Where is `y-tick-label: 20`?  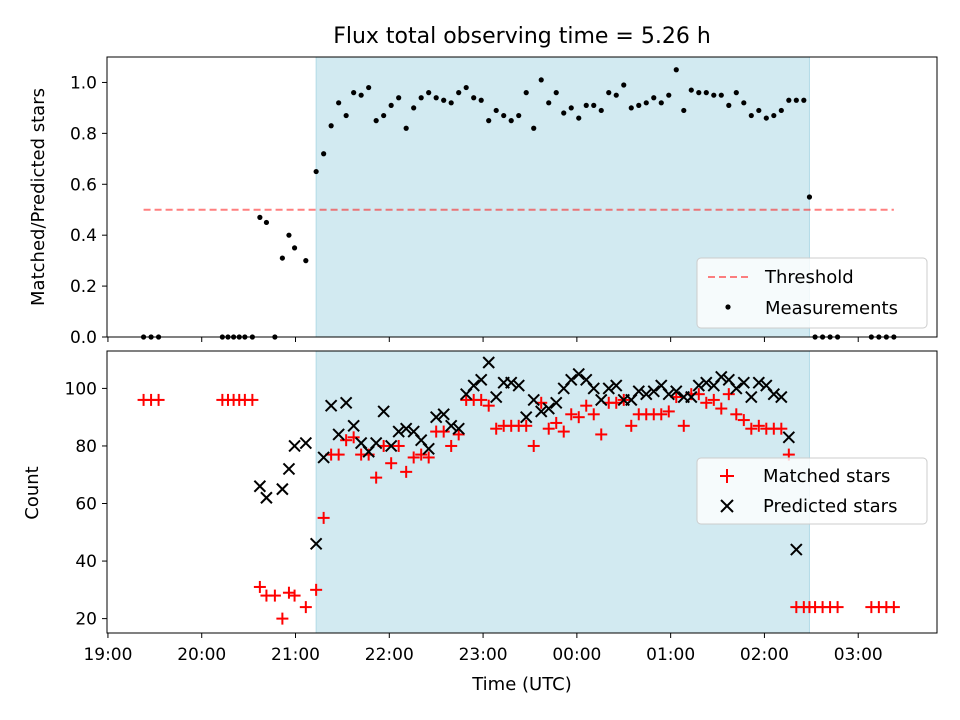 y-tick-label: 20 is located at coordinates (86, 620).